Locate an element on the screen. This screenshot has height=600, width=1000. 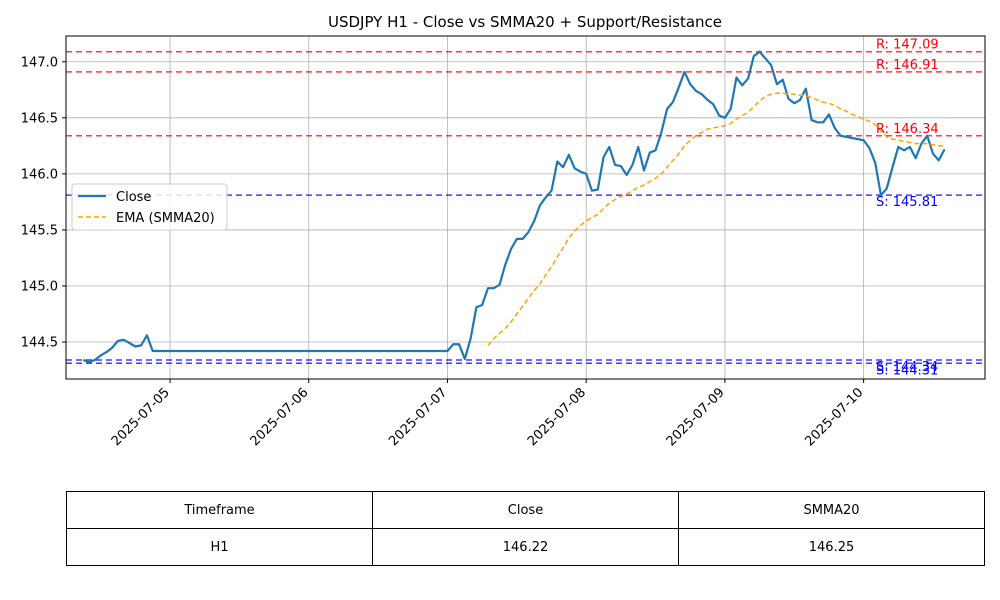
summary-table: Timeframe Close SMMA20 H1 146.22 146.25 is located at coordinates (525, 528).